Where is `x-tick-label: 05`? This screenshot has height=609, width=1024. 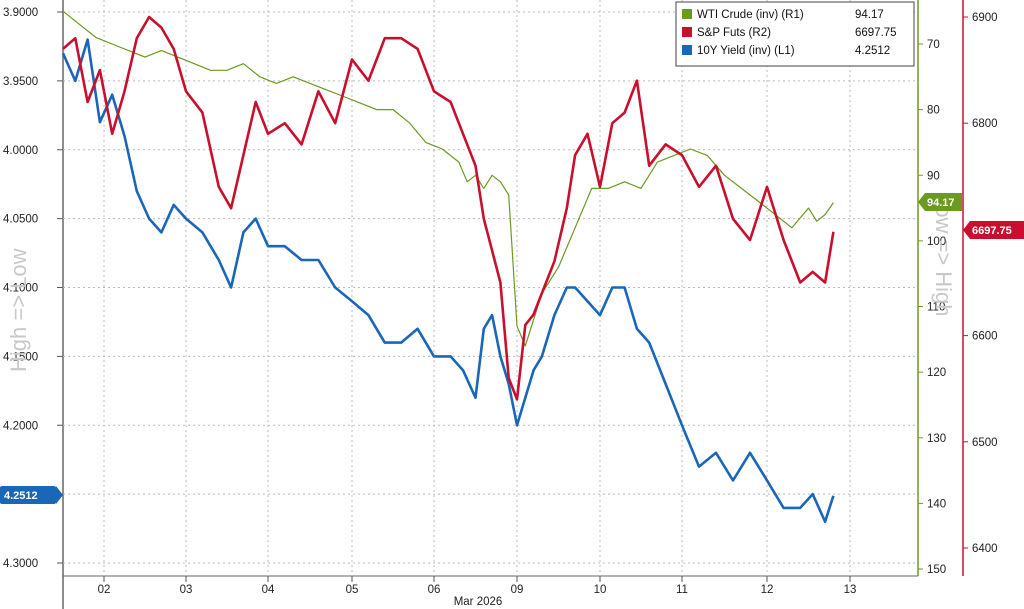
x-tick-label: 05 is located at coordinates (352, 590).